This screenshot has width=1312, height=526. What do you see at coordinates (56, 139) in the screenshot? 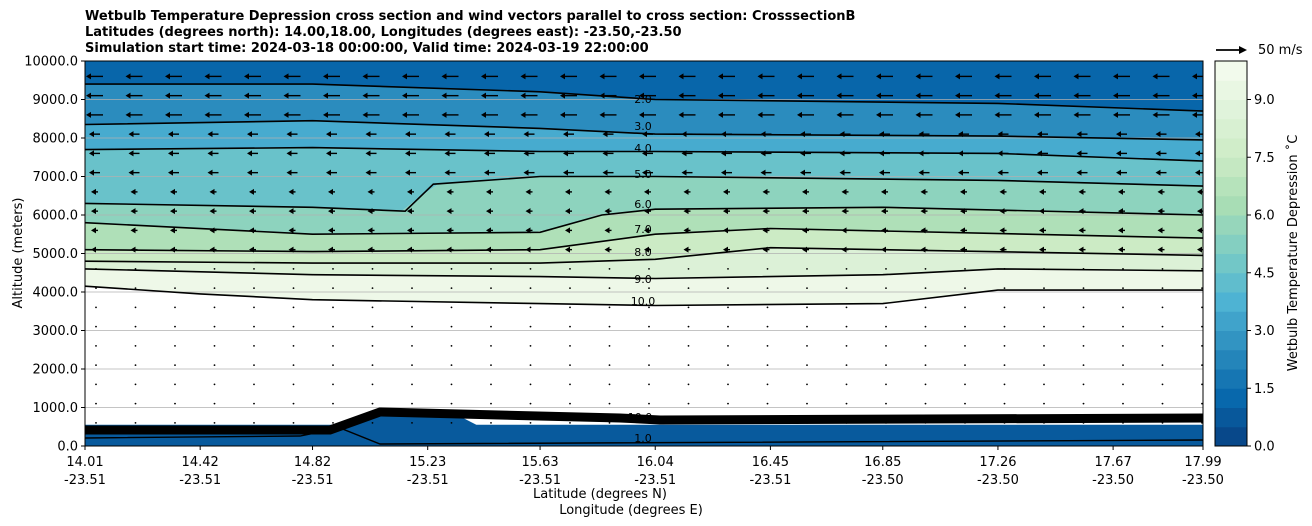
I see `y-tick-label: 8000.0` at bounding box center [56, 139].